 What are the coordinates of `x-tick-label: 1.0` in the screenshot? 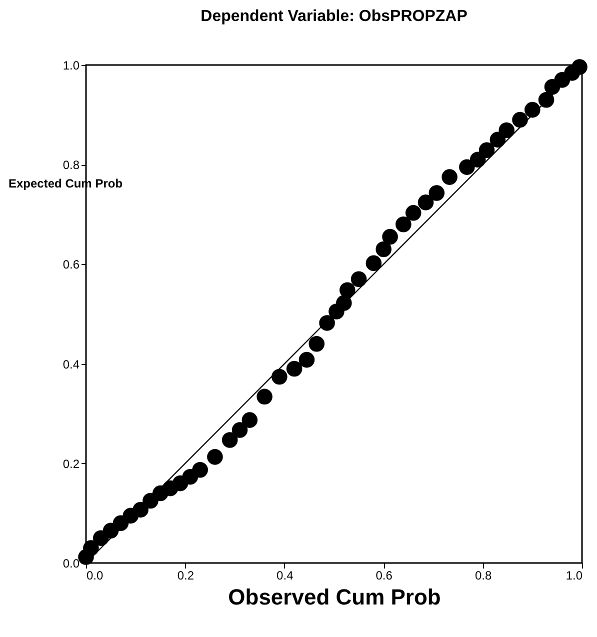 It's located at (574, 575).